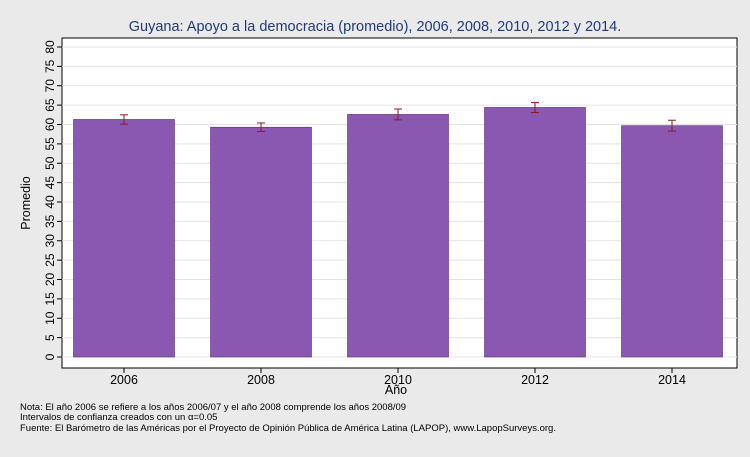 The height and width of the screenshot is (457, 750). What do you see at coordinates (50, 241) in the screenshot?
I see `y-tick-label: 30` at bounding box center [50, 241].